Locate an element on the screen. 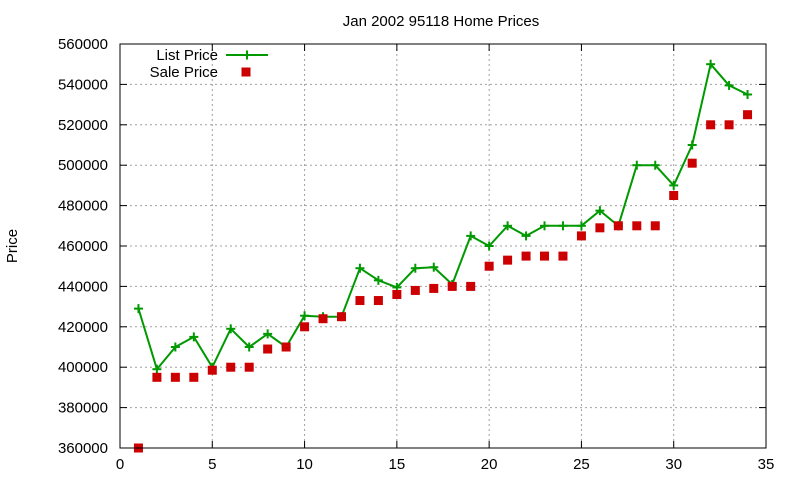  y-tick-label: 480000 is located at coordinates (83, 206).